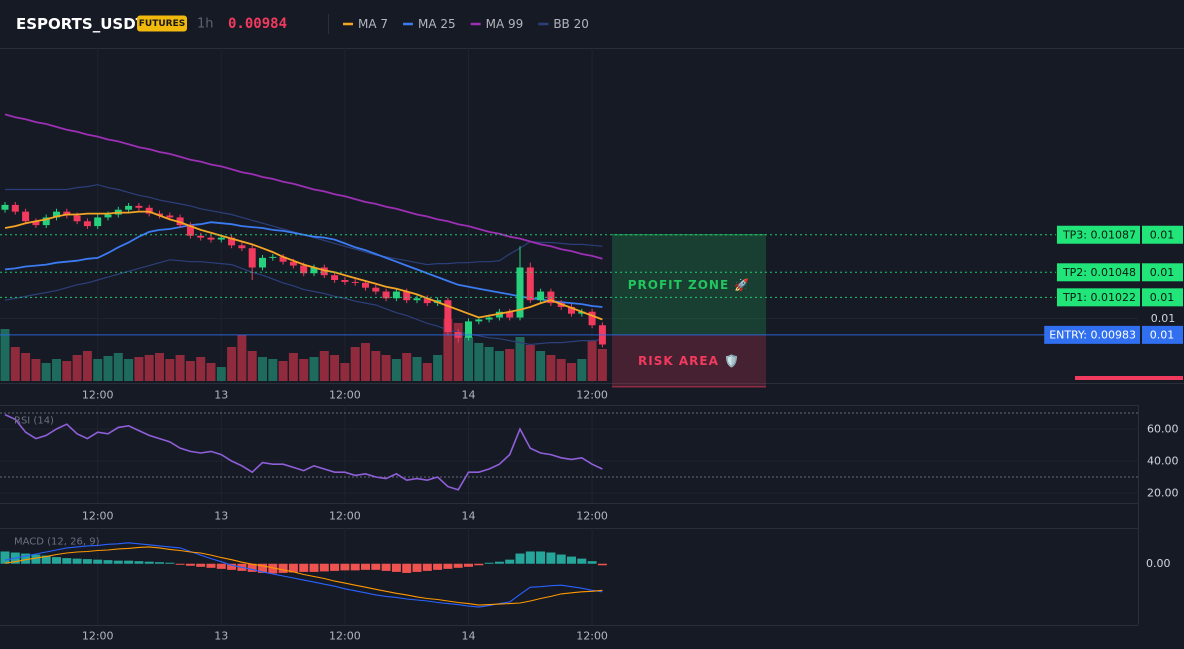 The height and width of the screenshot is (649, 1184). I want to click on y-tick-label: 40.00, so click(1163, 461).